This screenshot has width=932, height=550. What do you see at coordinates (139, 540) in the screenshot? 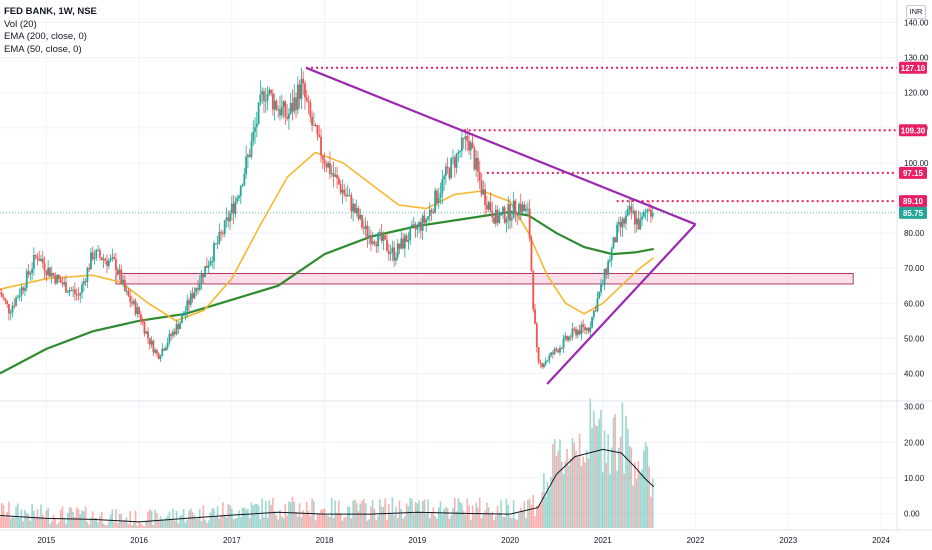
I see `year-tick-label: 2016` at bounding box center [139, 540].